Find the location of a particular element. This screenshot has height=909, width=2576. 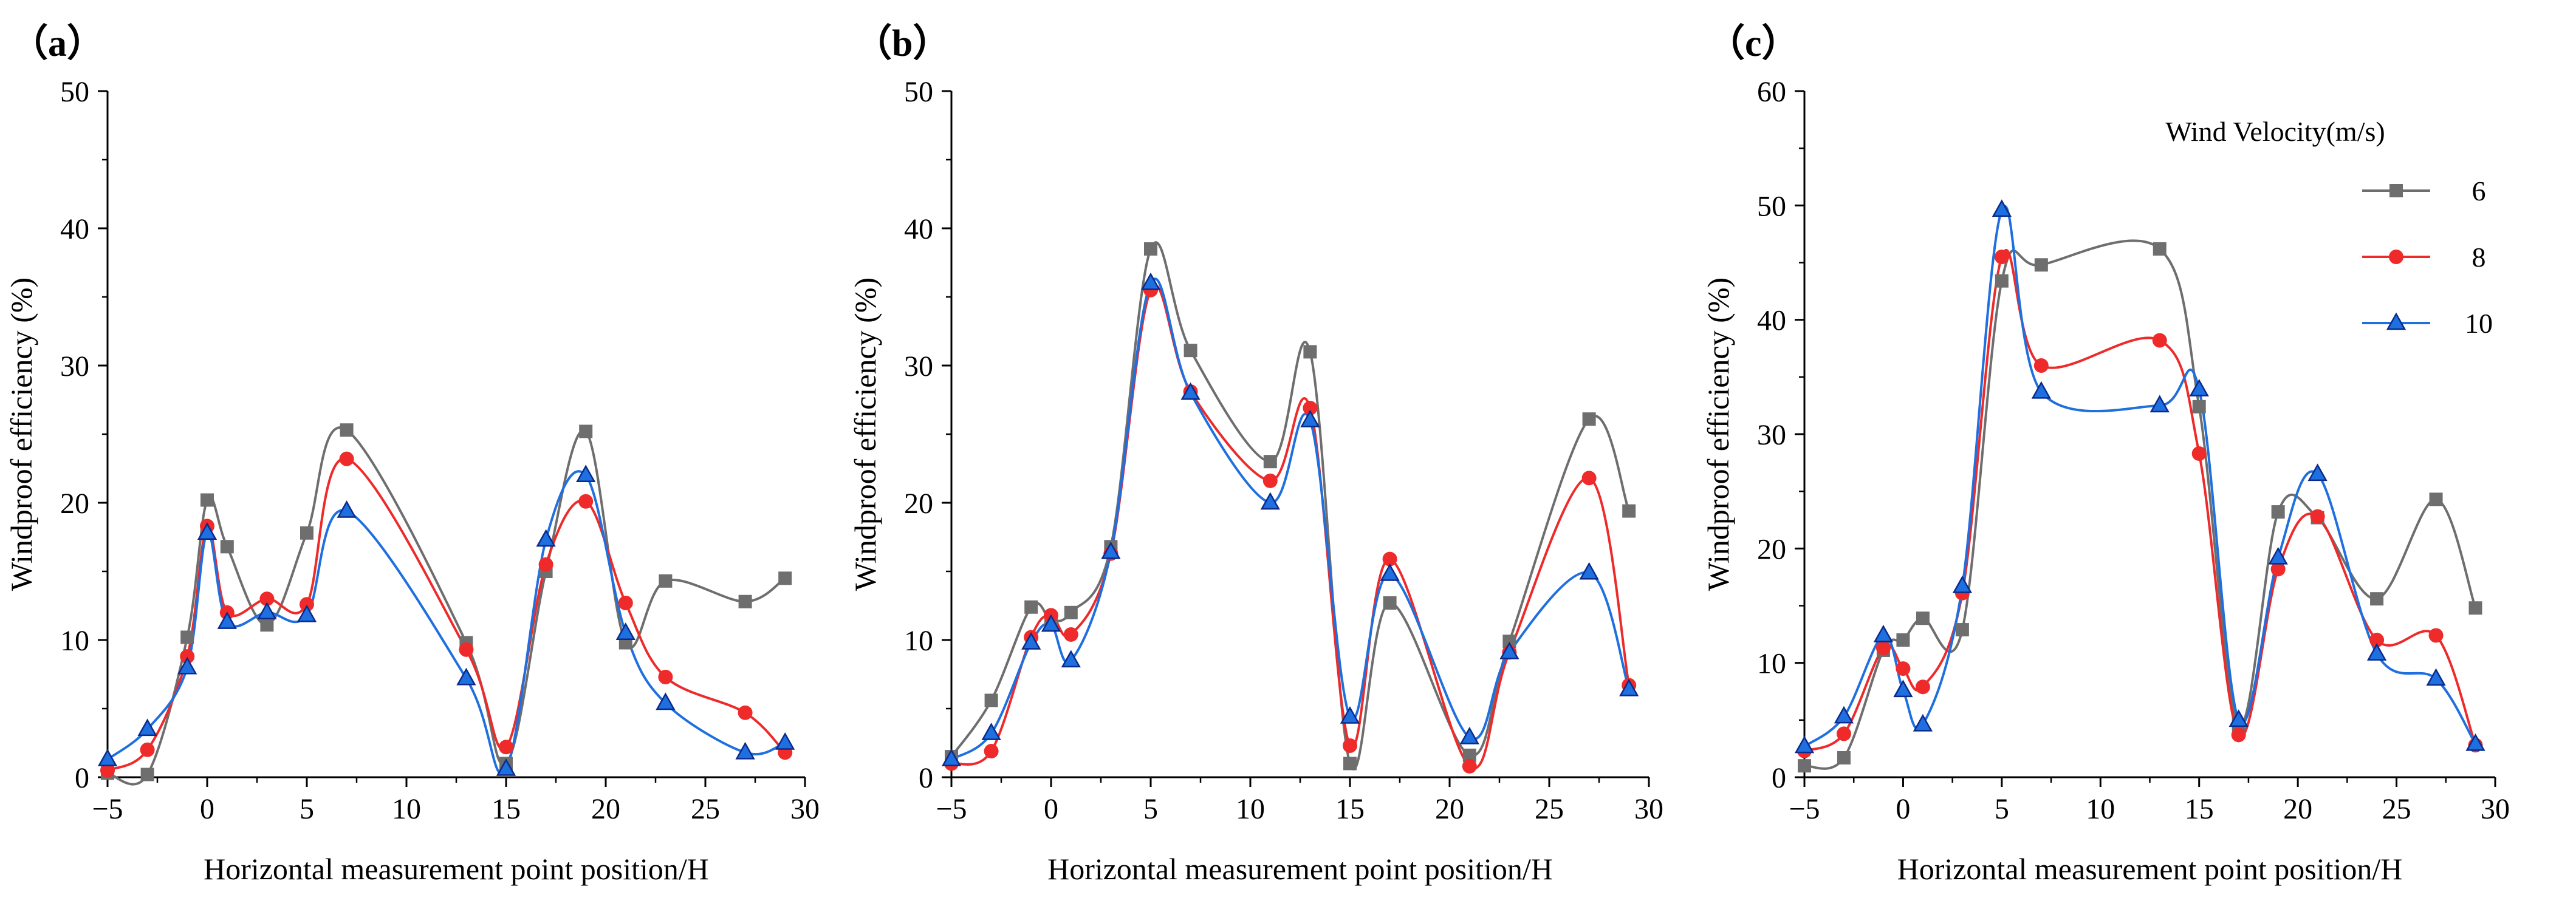

legend-marker is located at coordinates (2396, 257).